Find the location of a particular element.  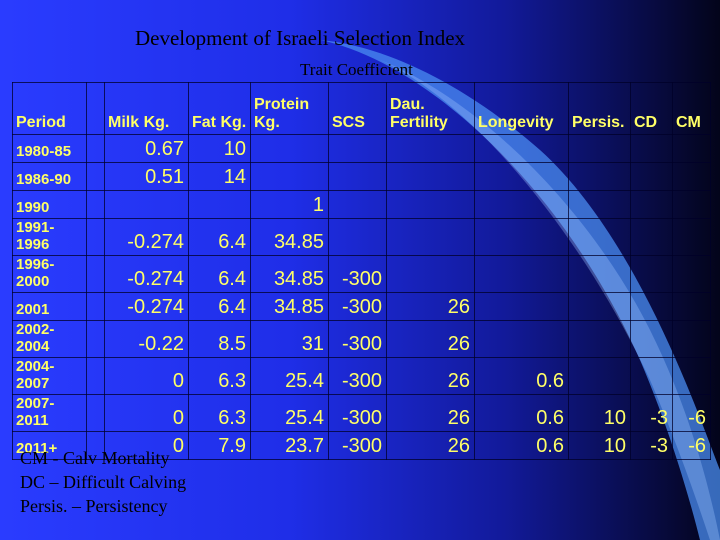

table-row: 1986-90 0.51 14 is located at coordinates (361, 176).